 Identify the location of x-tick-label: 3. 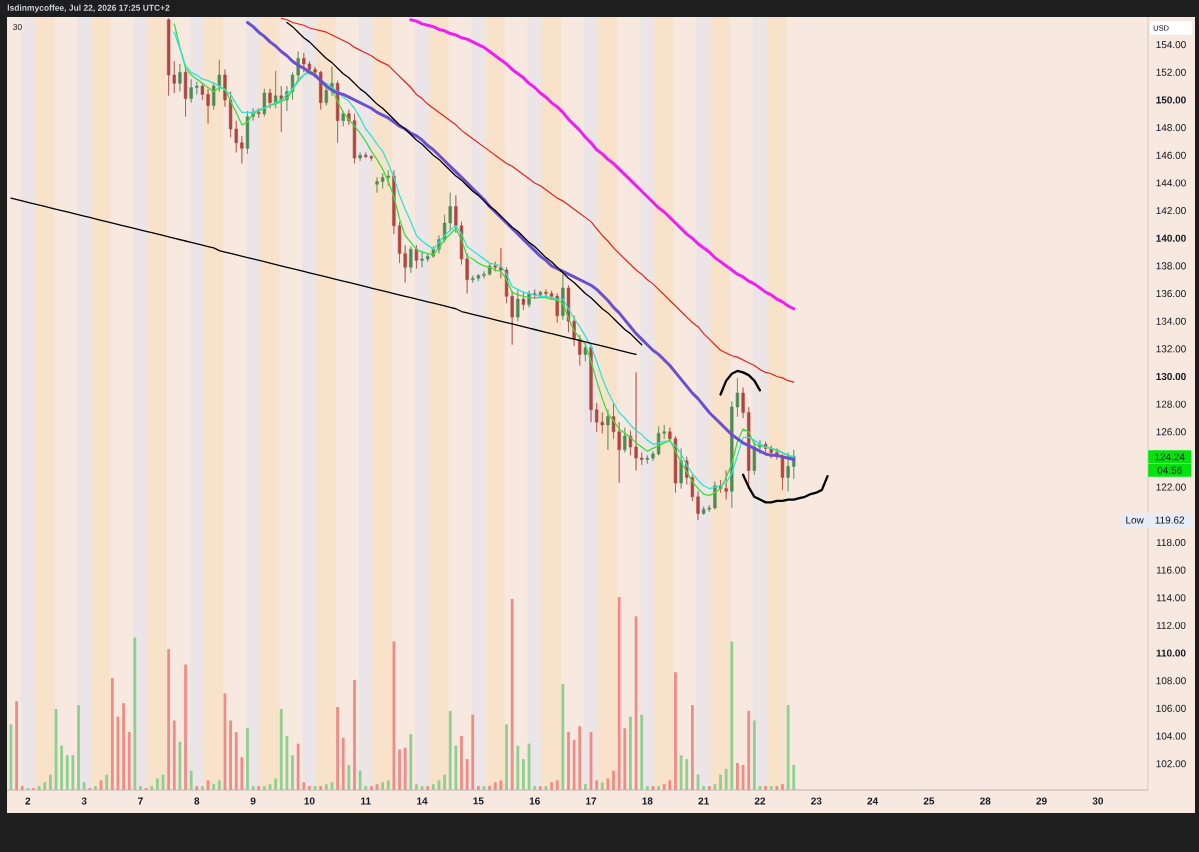
(84, 801).